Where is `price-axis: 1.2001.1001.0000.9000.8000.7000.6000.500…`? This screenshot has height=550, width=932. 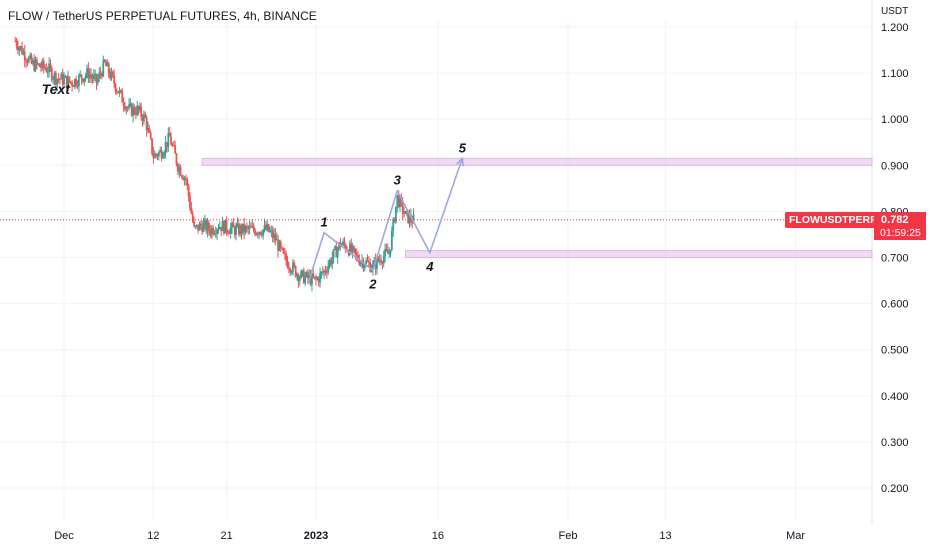
price-axis: 1.2001.1001.0000.9000.8000.7000.6000.500… is located at coordinates (895, 258).